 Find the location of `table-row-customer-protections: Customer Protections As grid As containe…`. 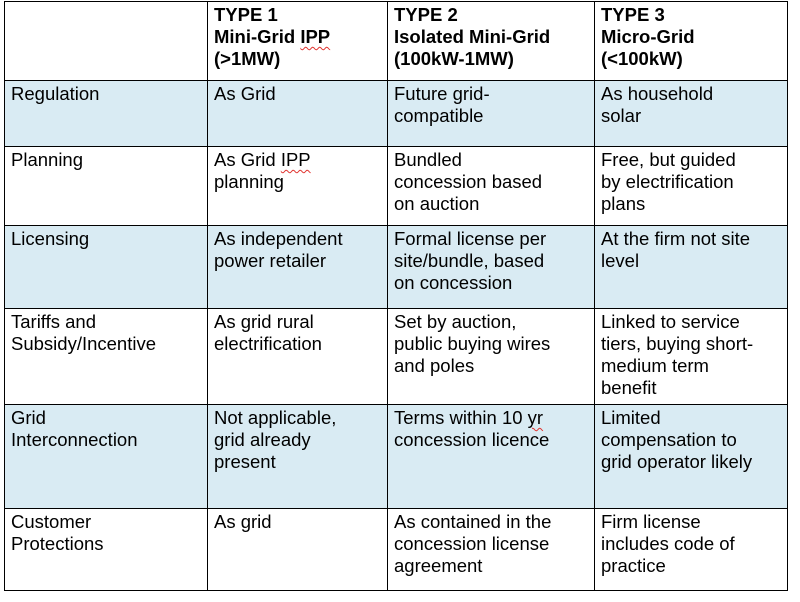

table-row-customer-protections: Customer Protections As grid As containe… is located at coordinates (396, 549).